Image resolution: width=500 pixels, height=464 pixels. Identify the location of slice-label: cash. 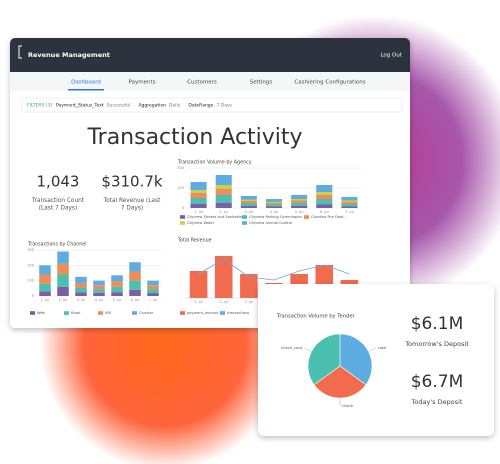
(382, 347).